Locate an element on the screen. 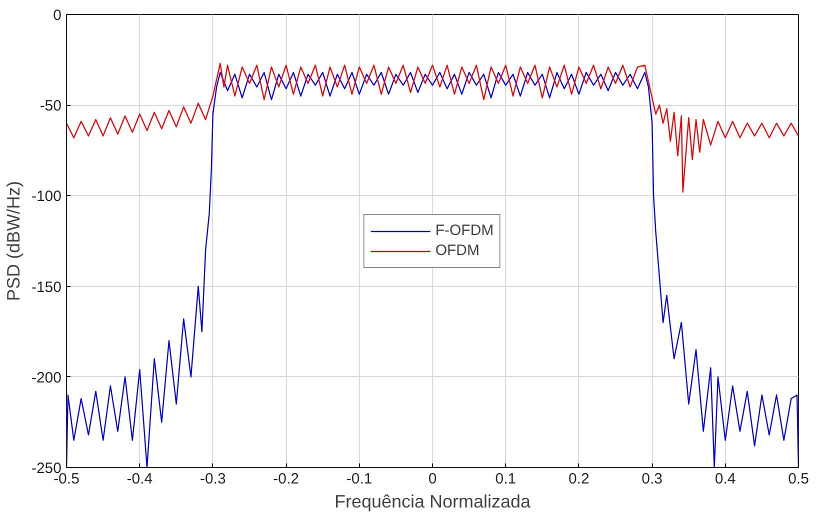  y-tick-label: -200 is located at coordinates (46, 377).